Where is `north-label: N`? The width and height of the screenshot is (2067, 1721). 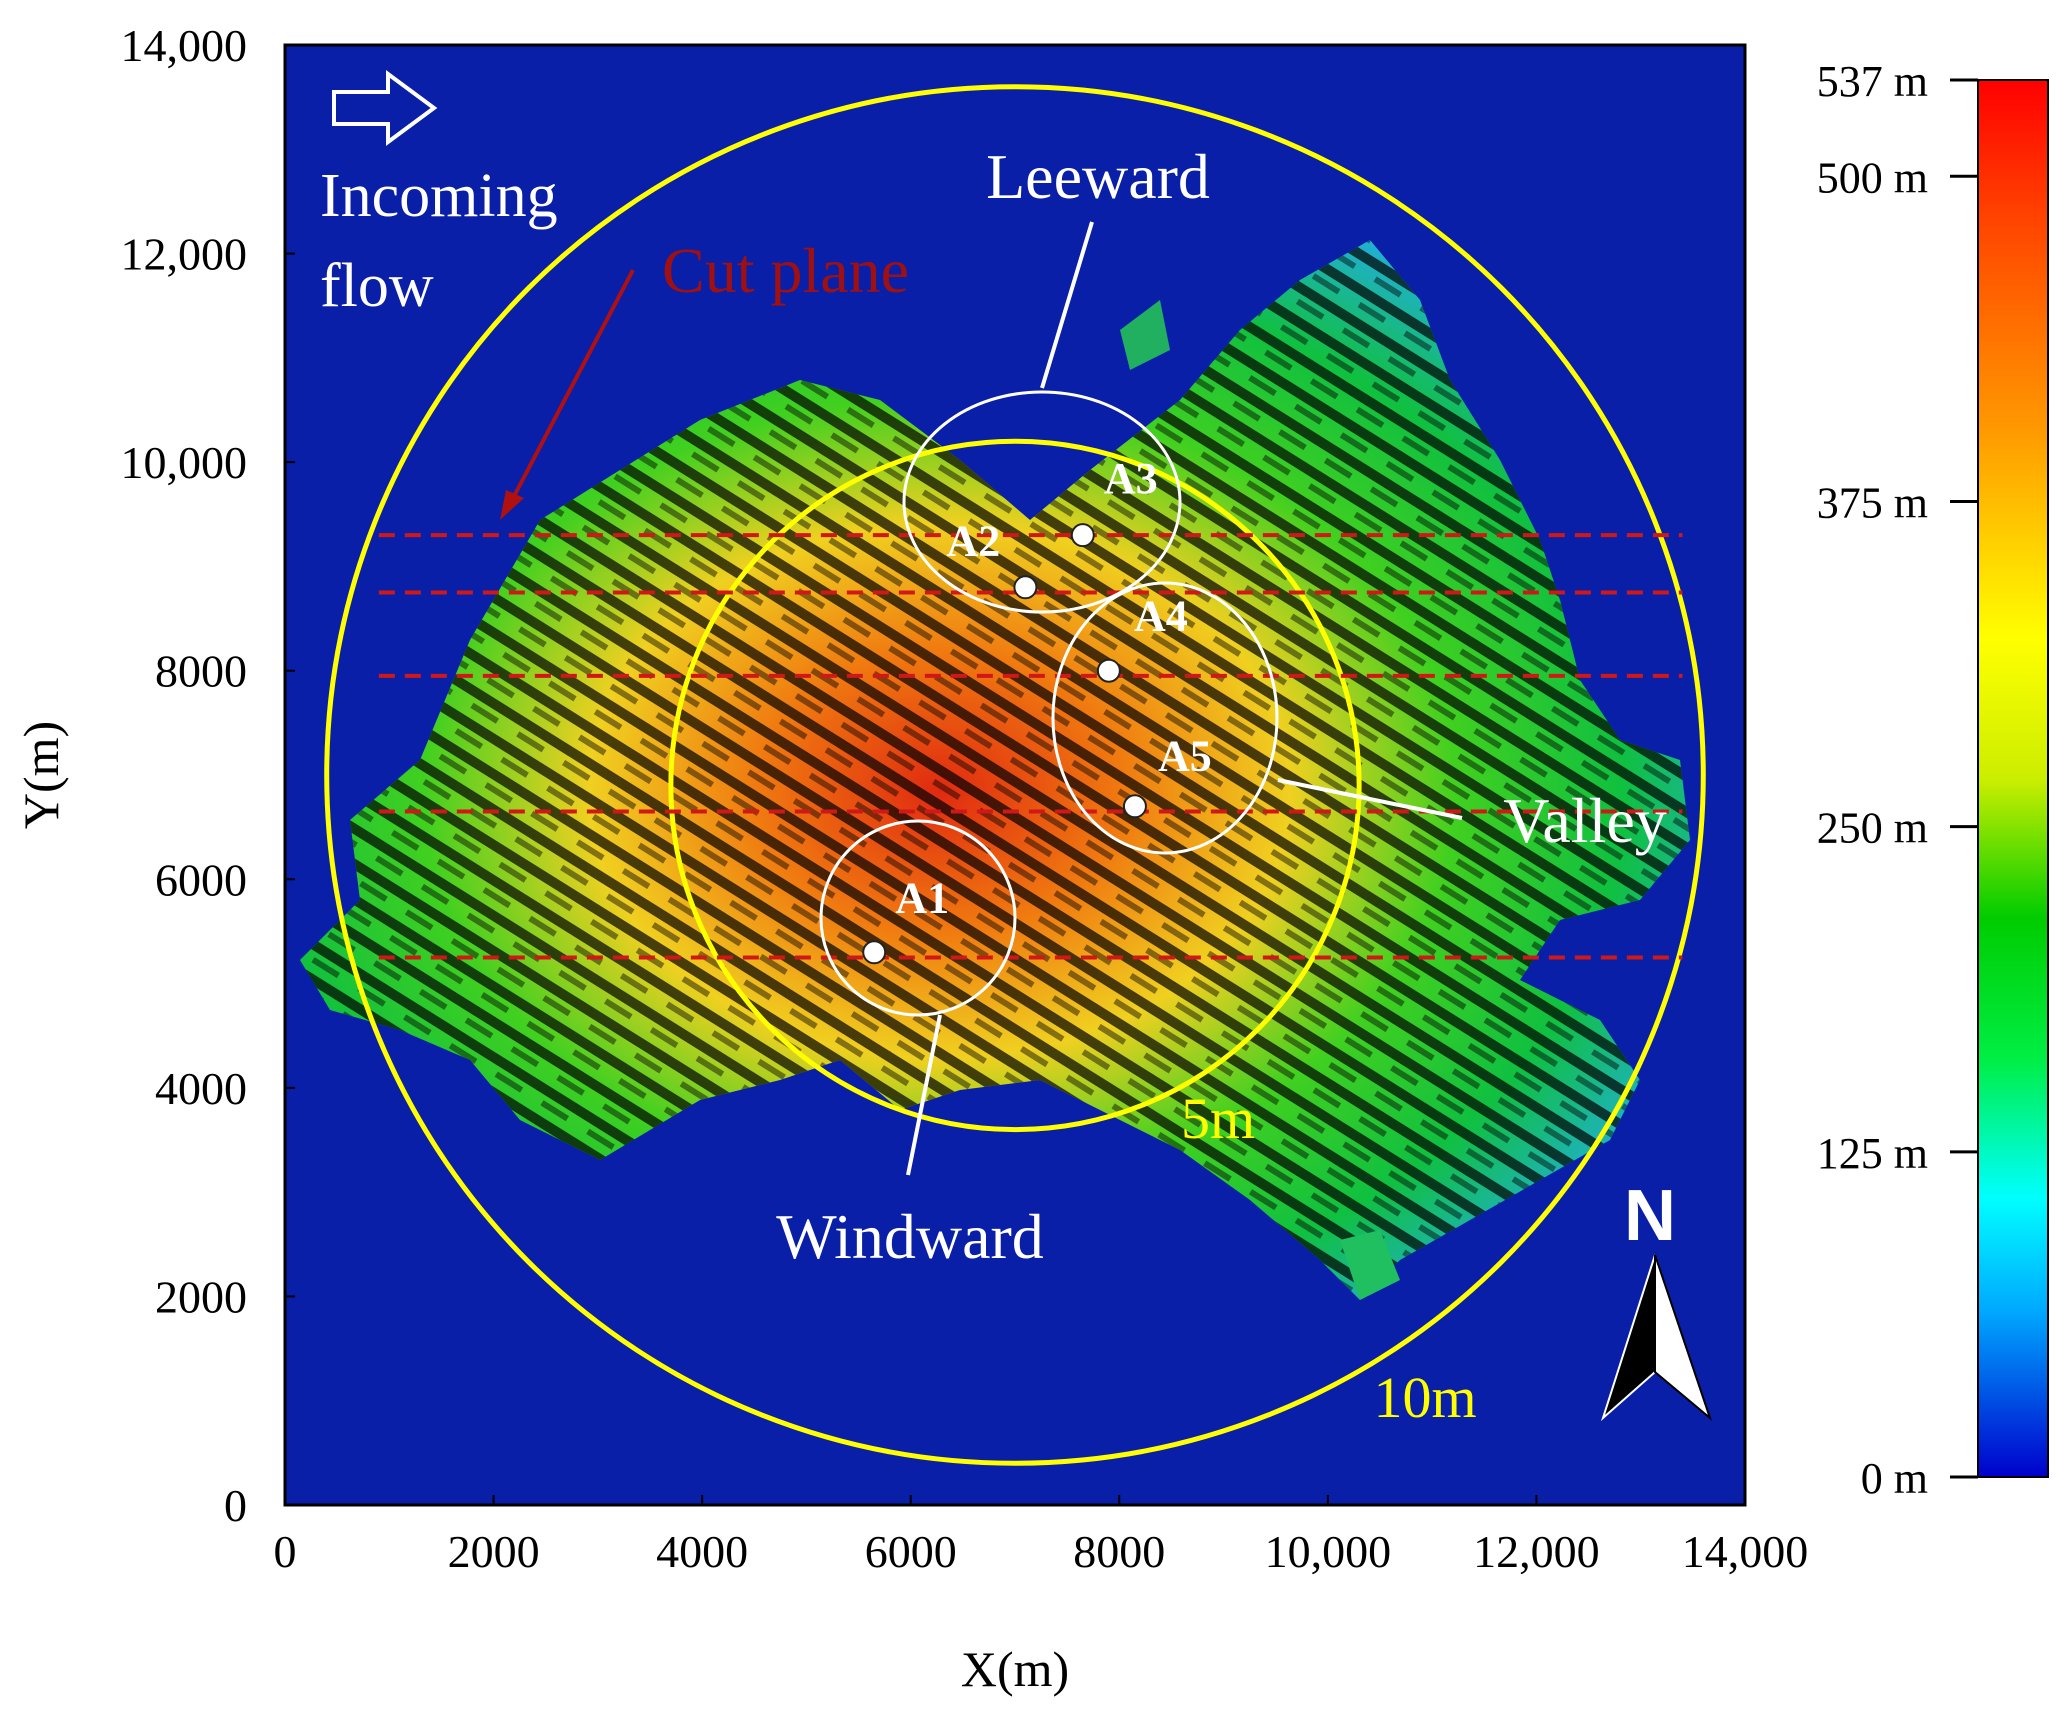
north-label: N is located at coordinates (1650, 1216).